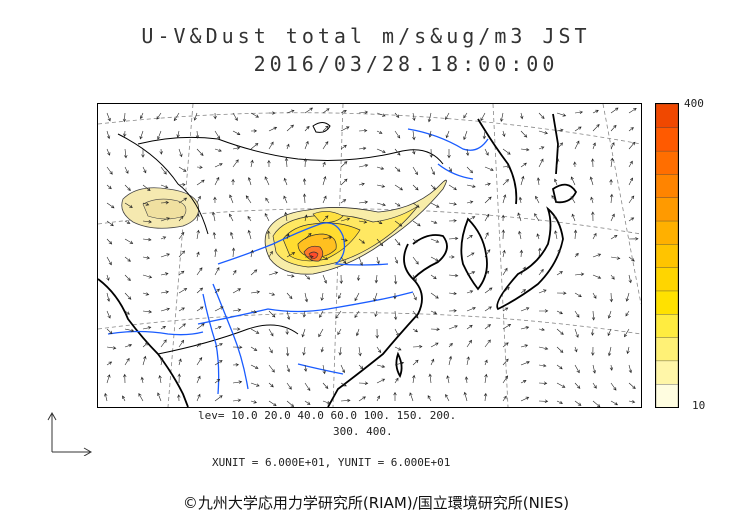 This screenshot has width=752, height=532. What do you see at coordinates (366, 36) in the screenshot?
I see `map-title: U-V&Dust total m/s&ug/m3 JST` at bounding box center [366, 36].